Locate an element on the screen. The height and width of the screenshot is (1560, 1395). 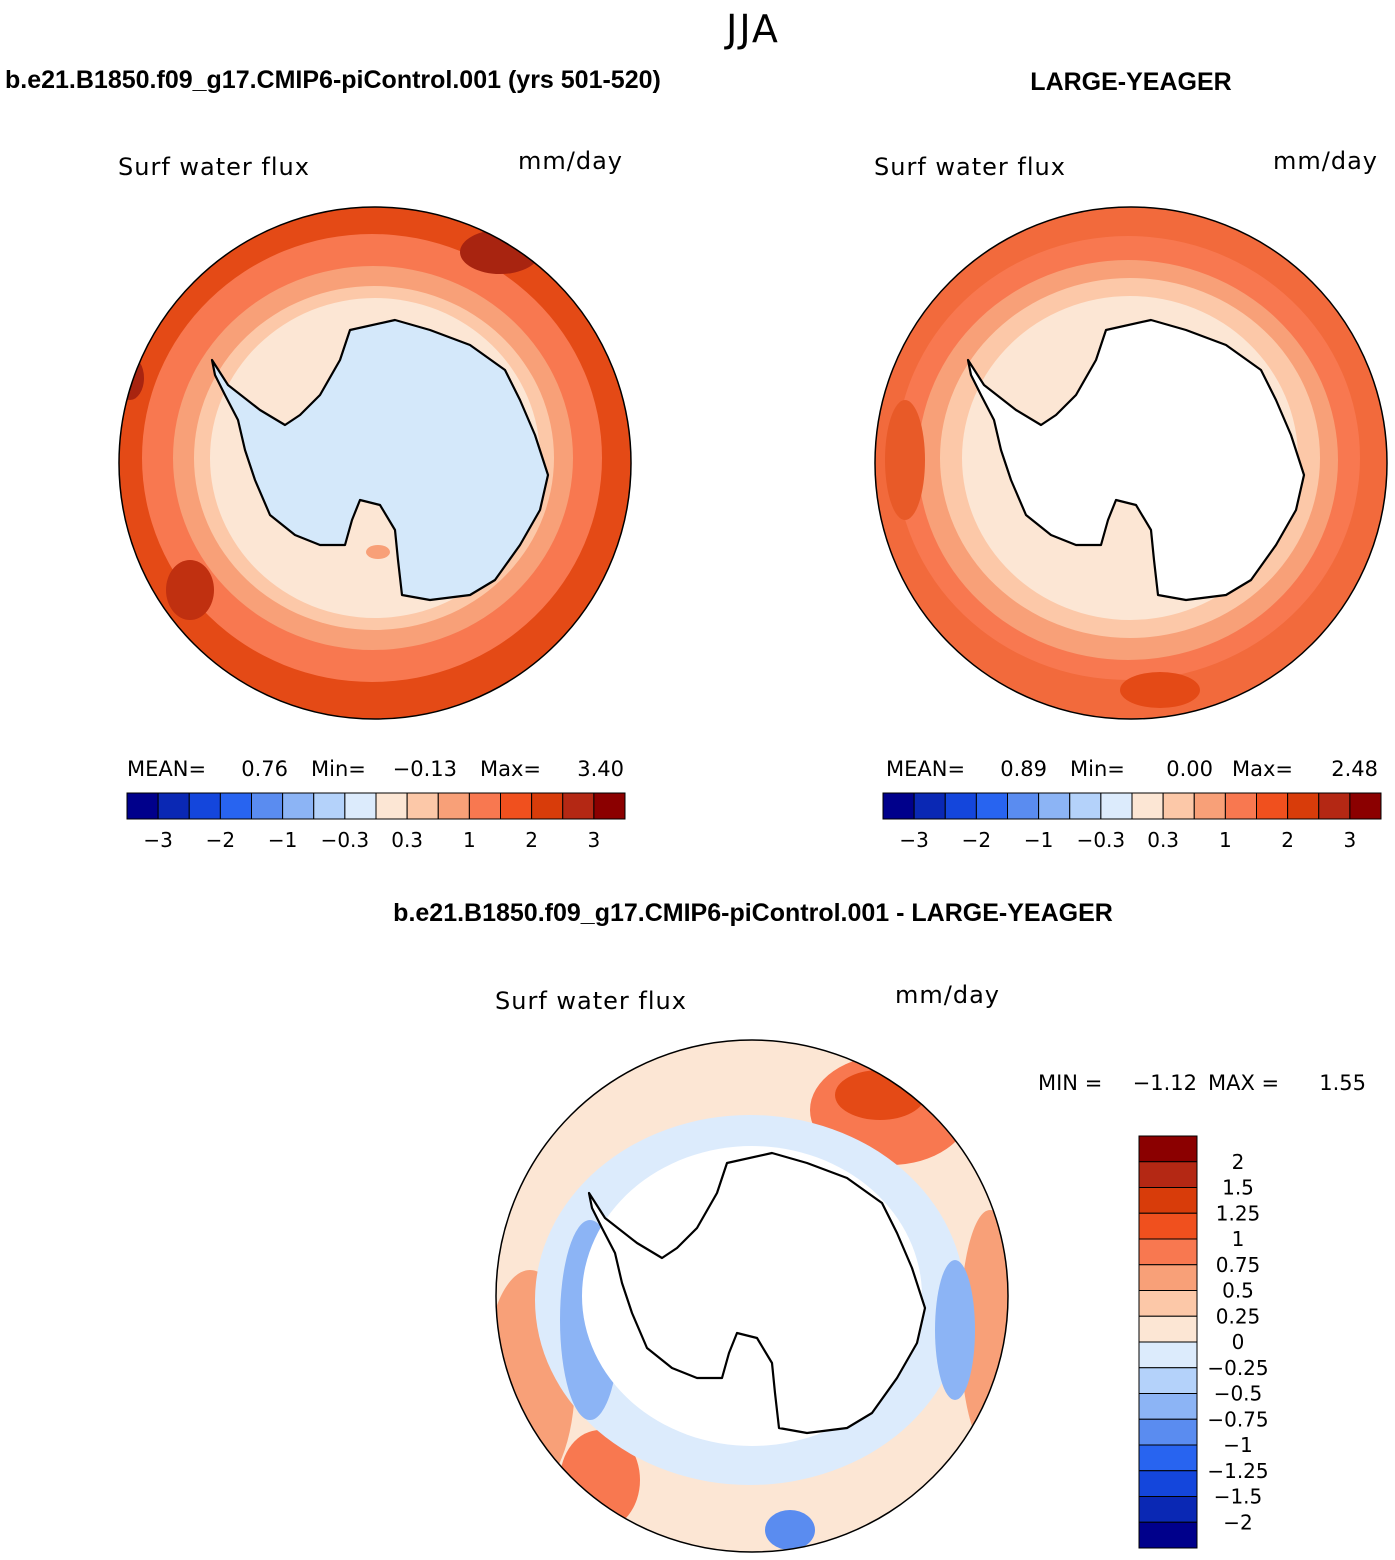
colorbar-obs: −3 −2 −1 −0.3 0.3 1 2 3 is located at coordinates (1132, 822).